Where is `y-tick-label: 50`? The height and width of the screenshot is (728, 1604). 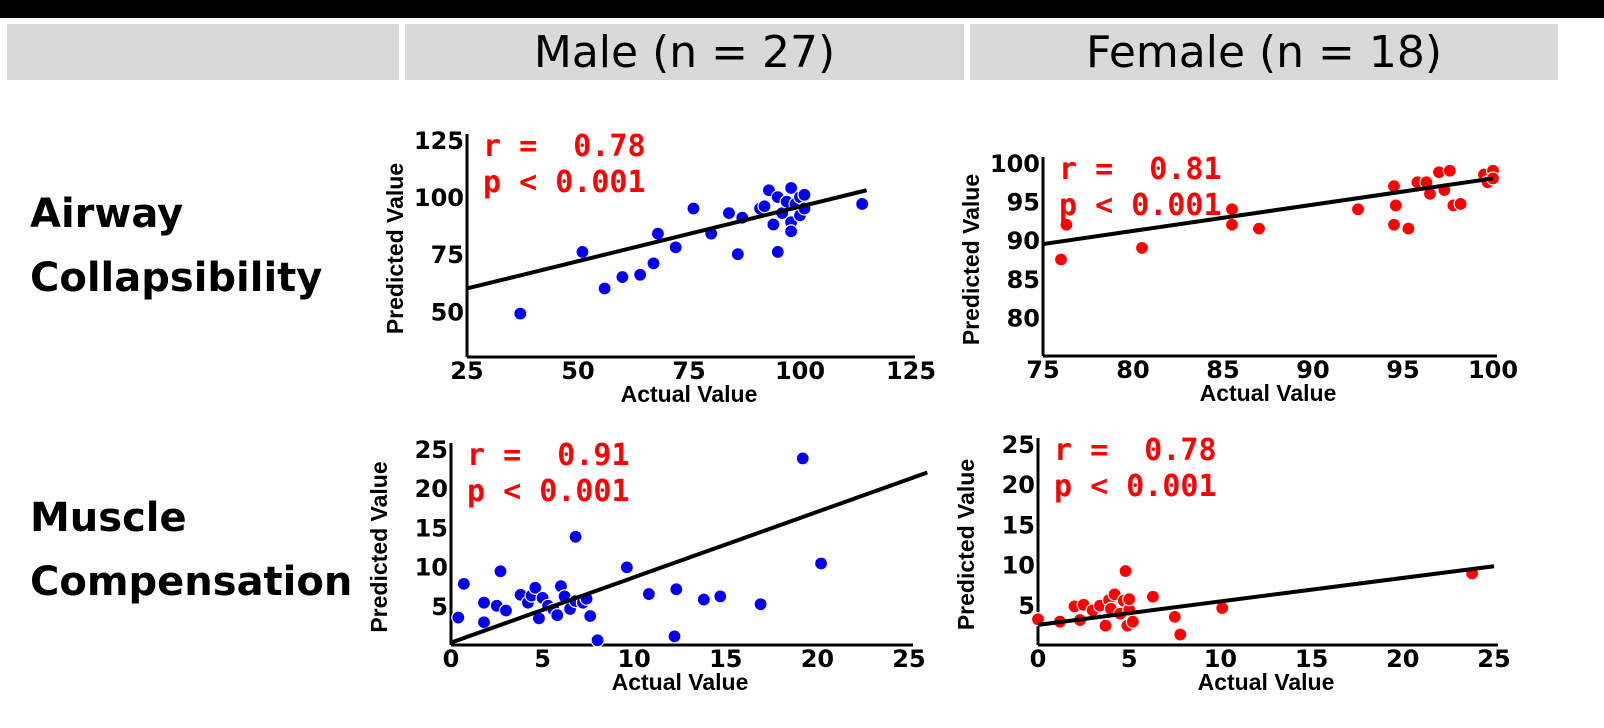
y-tick-label: 50 is located at coordinates (447, 312).